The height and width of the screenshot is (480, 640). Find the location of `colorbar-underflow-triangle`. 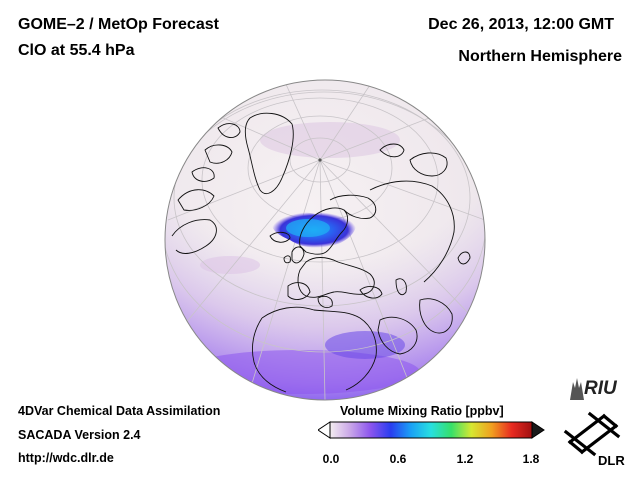

colorbar-underflow-triangle is located at coordinates (324, 430).